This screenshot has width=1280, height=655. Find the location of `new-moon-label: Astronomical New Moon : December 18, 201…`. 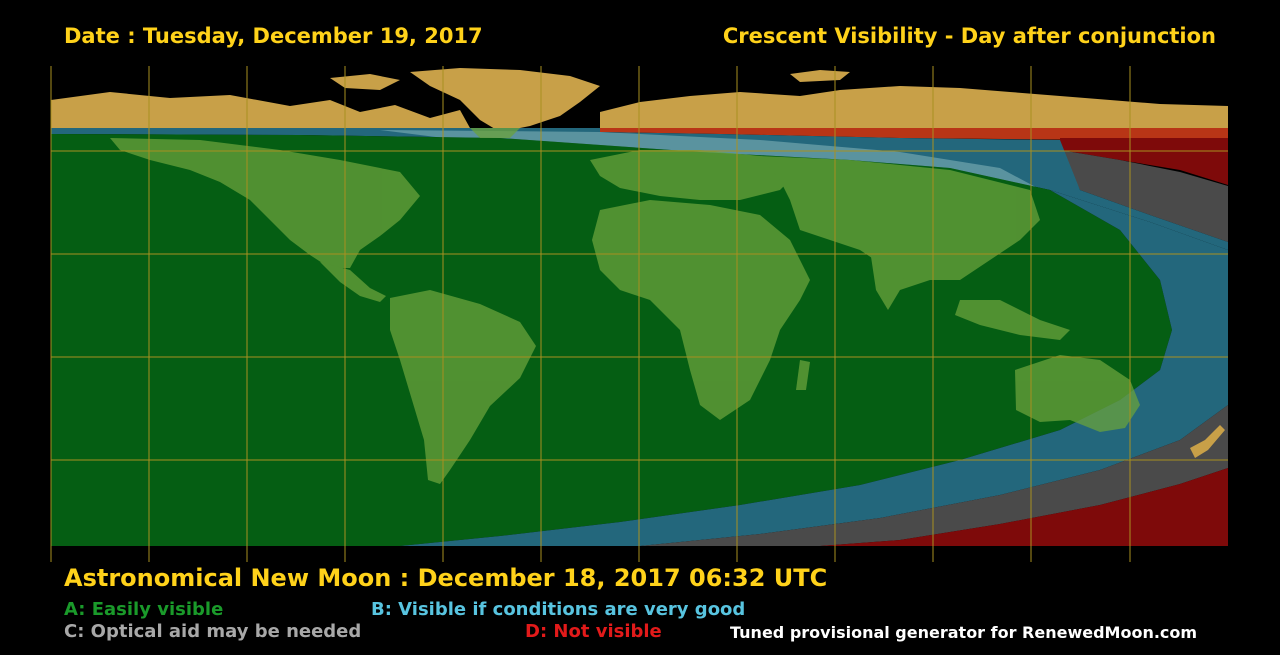

new-moon-label: Astronomical New Moon : December 18, 201… is located at coordinates (446, 578).